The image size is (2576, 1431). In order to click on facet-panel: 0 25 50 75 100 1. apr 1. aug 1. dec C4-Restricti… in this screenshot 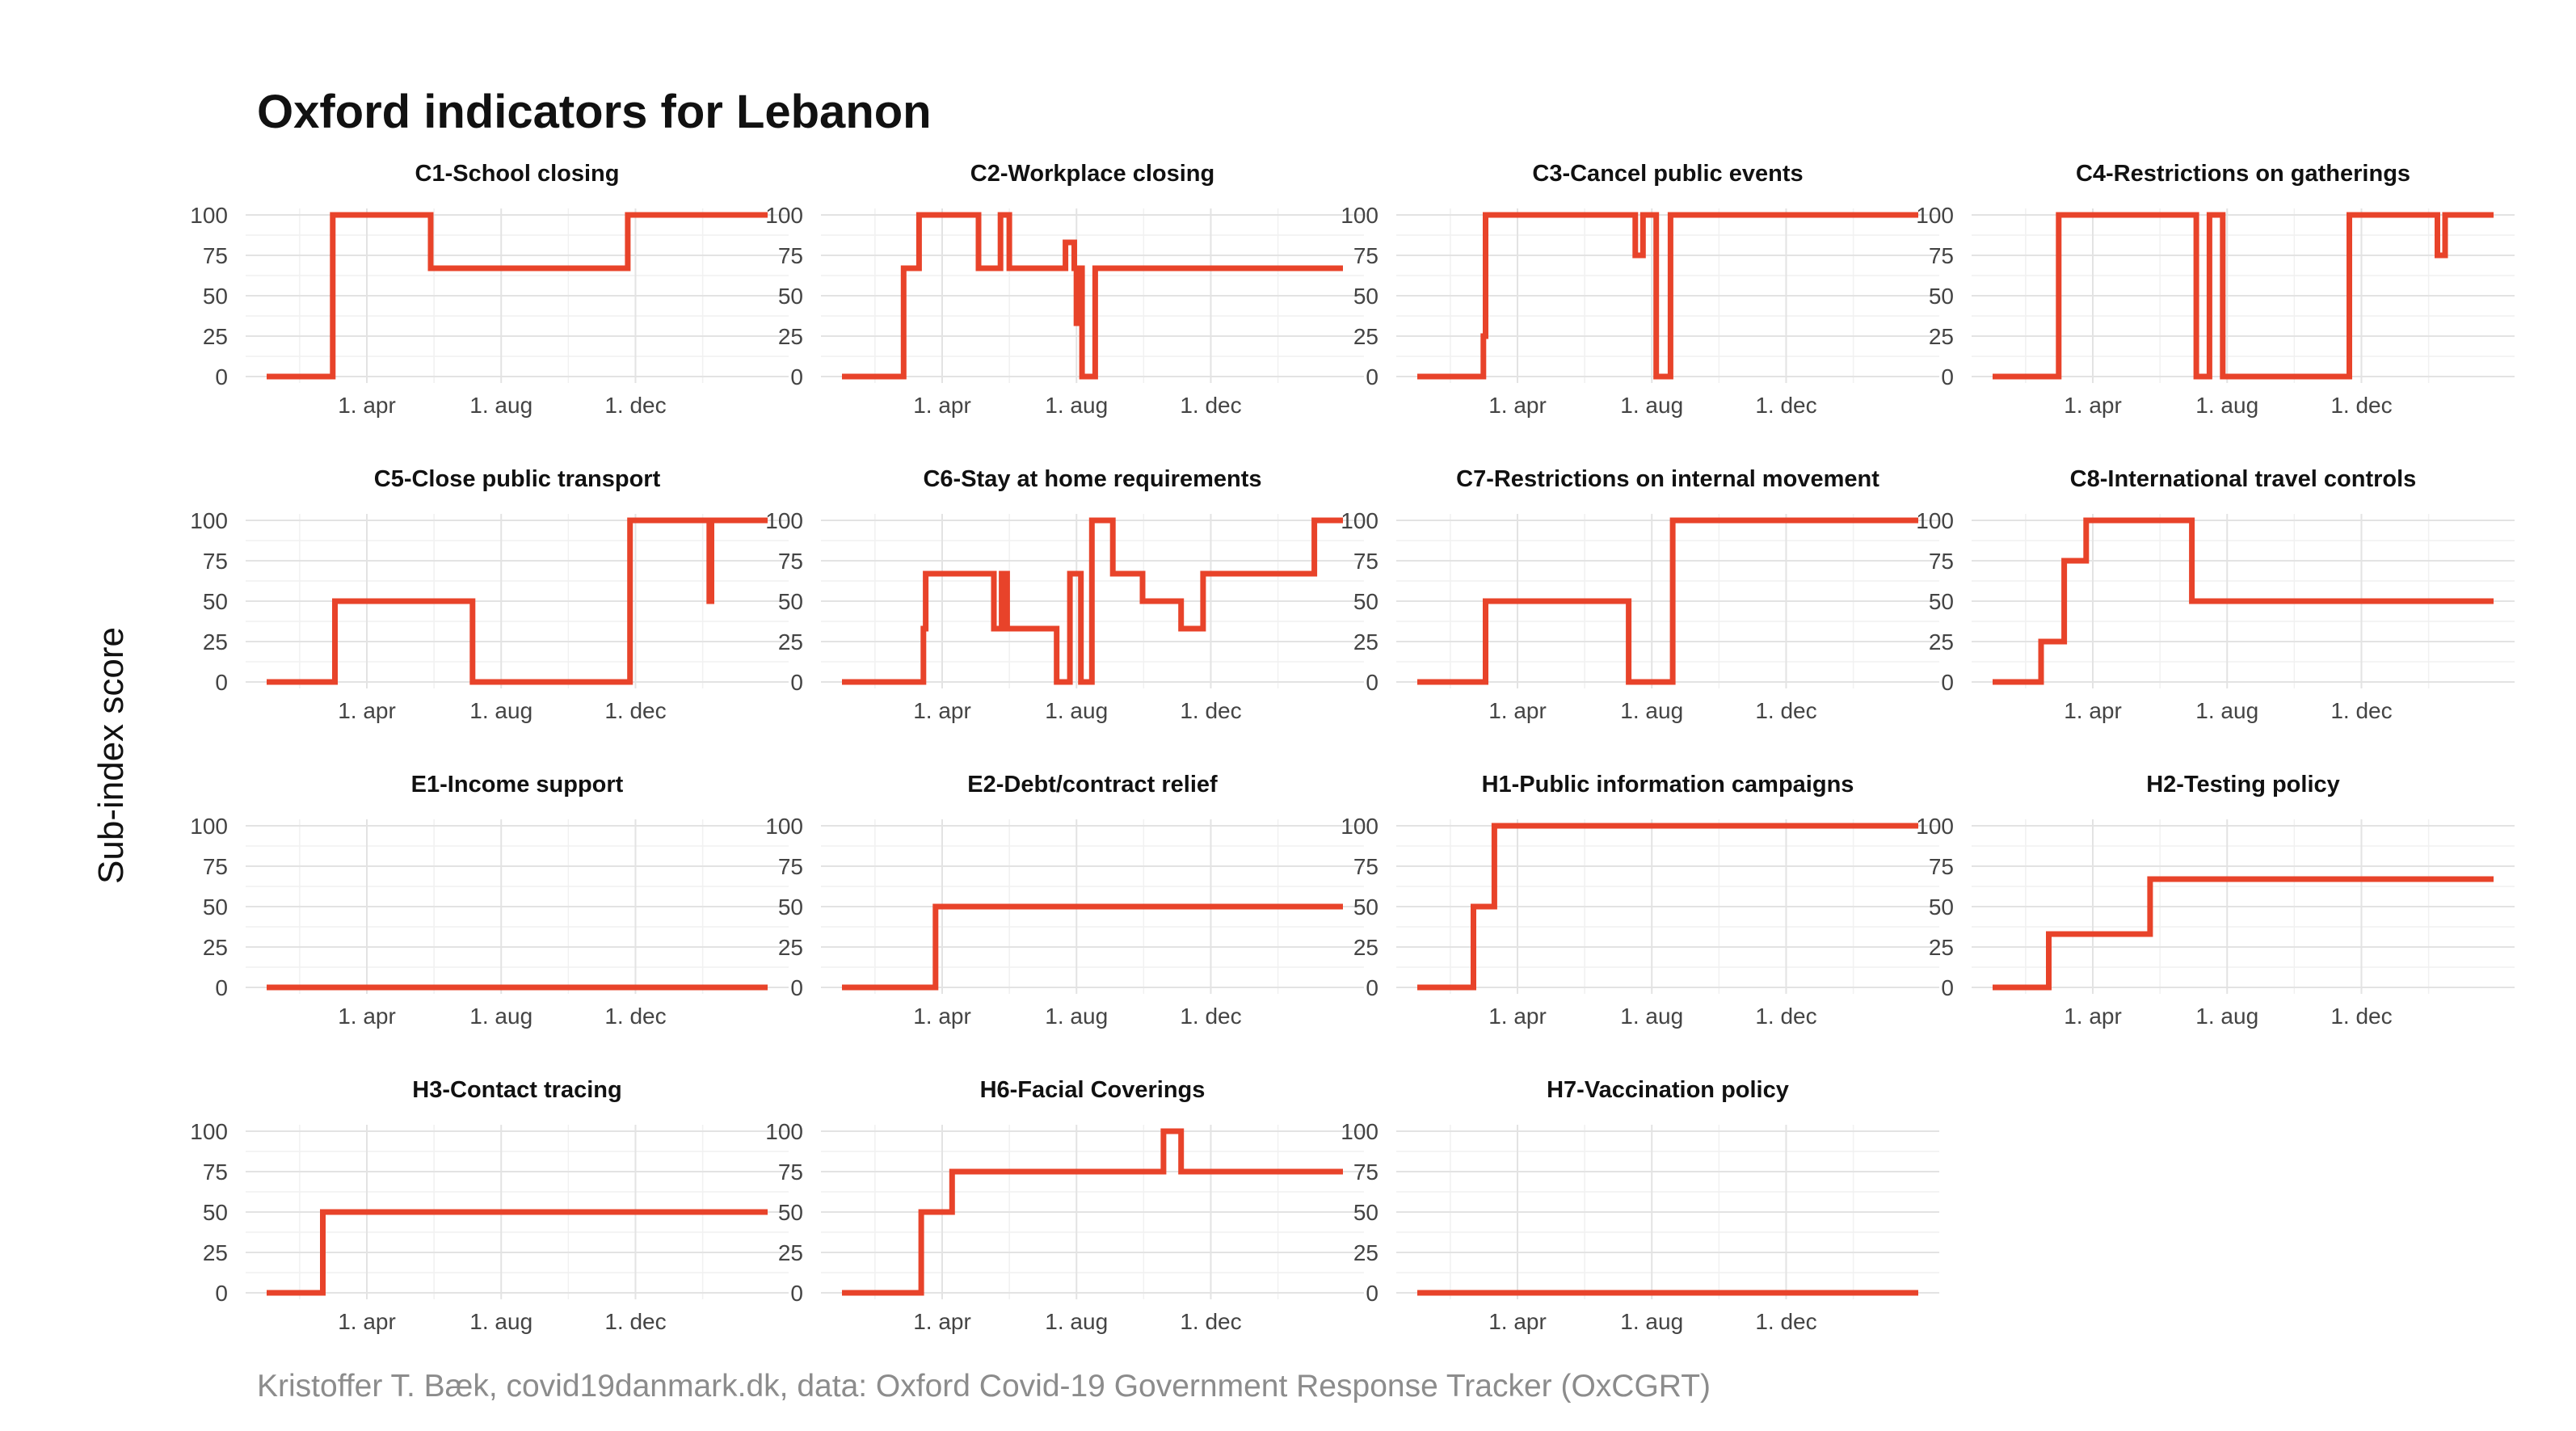, I will do `click(2215, 289)`.